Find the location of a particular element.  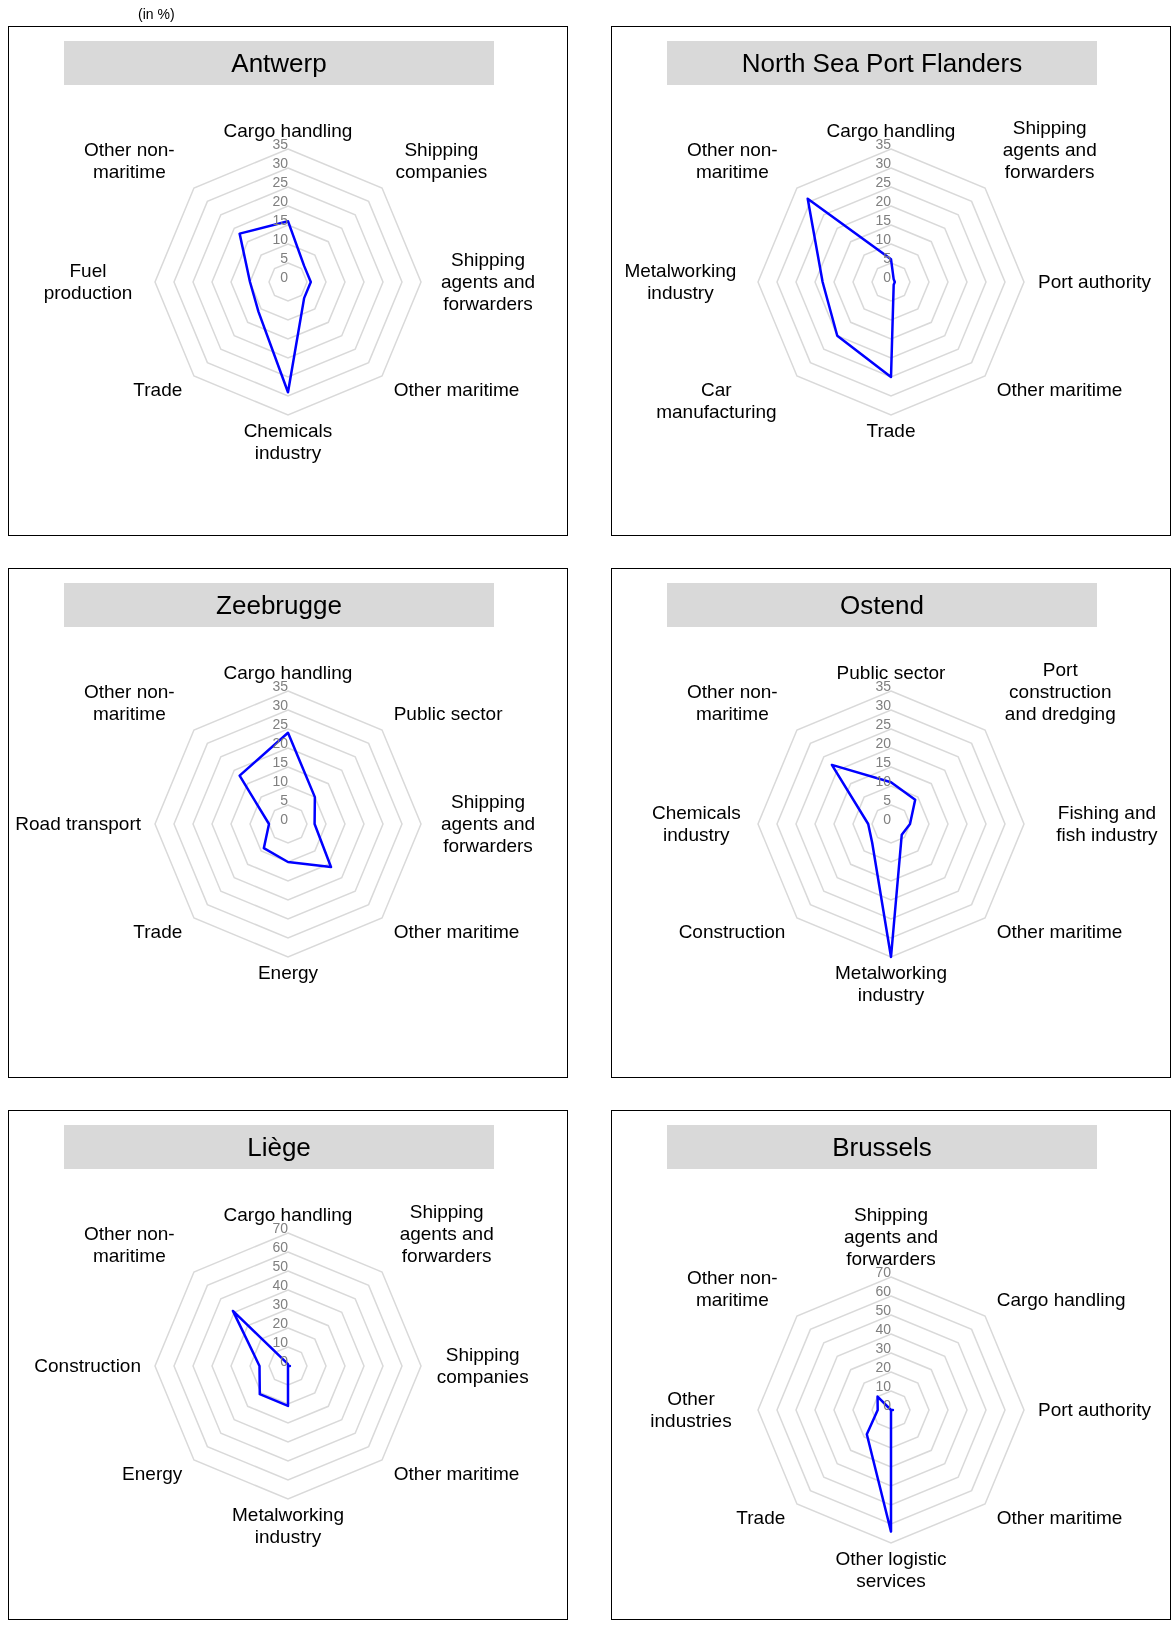

spoke-label: Road transport is located at coordinates (78, 823).